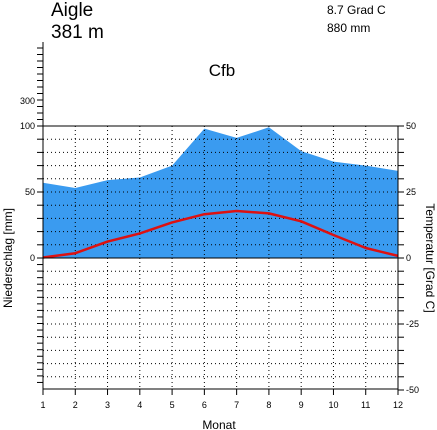 This screenshot has width=437, height=430. I want to click on x-tick-label: 4, so click(139, 405).